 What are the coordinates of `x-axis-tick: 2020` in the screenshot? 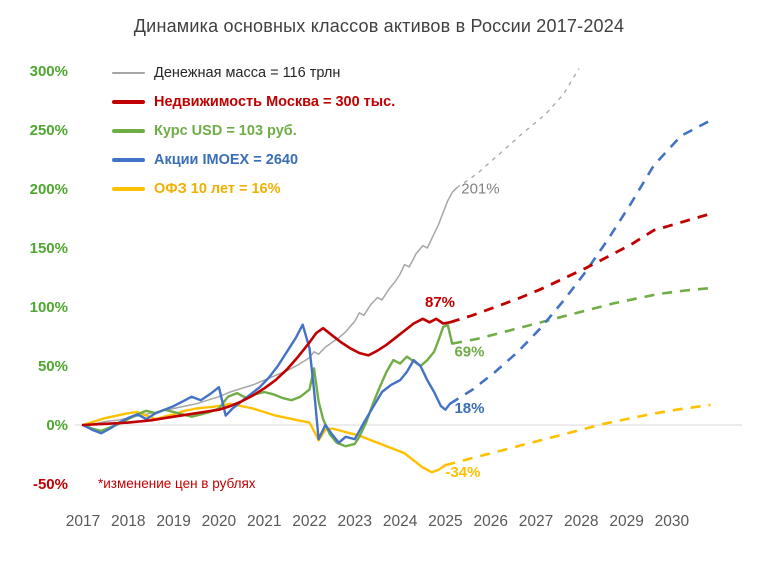 It's located at (219, 521).